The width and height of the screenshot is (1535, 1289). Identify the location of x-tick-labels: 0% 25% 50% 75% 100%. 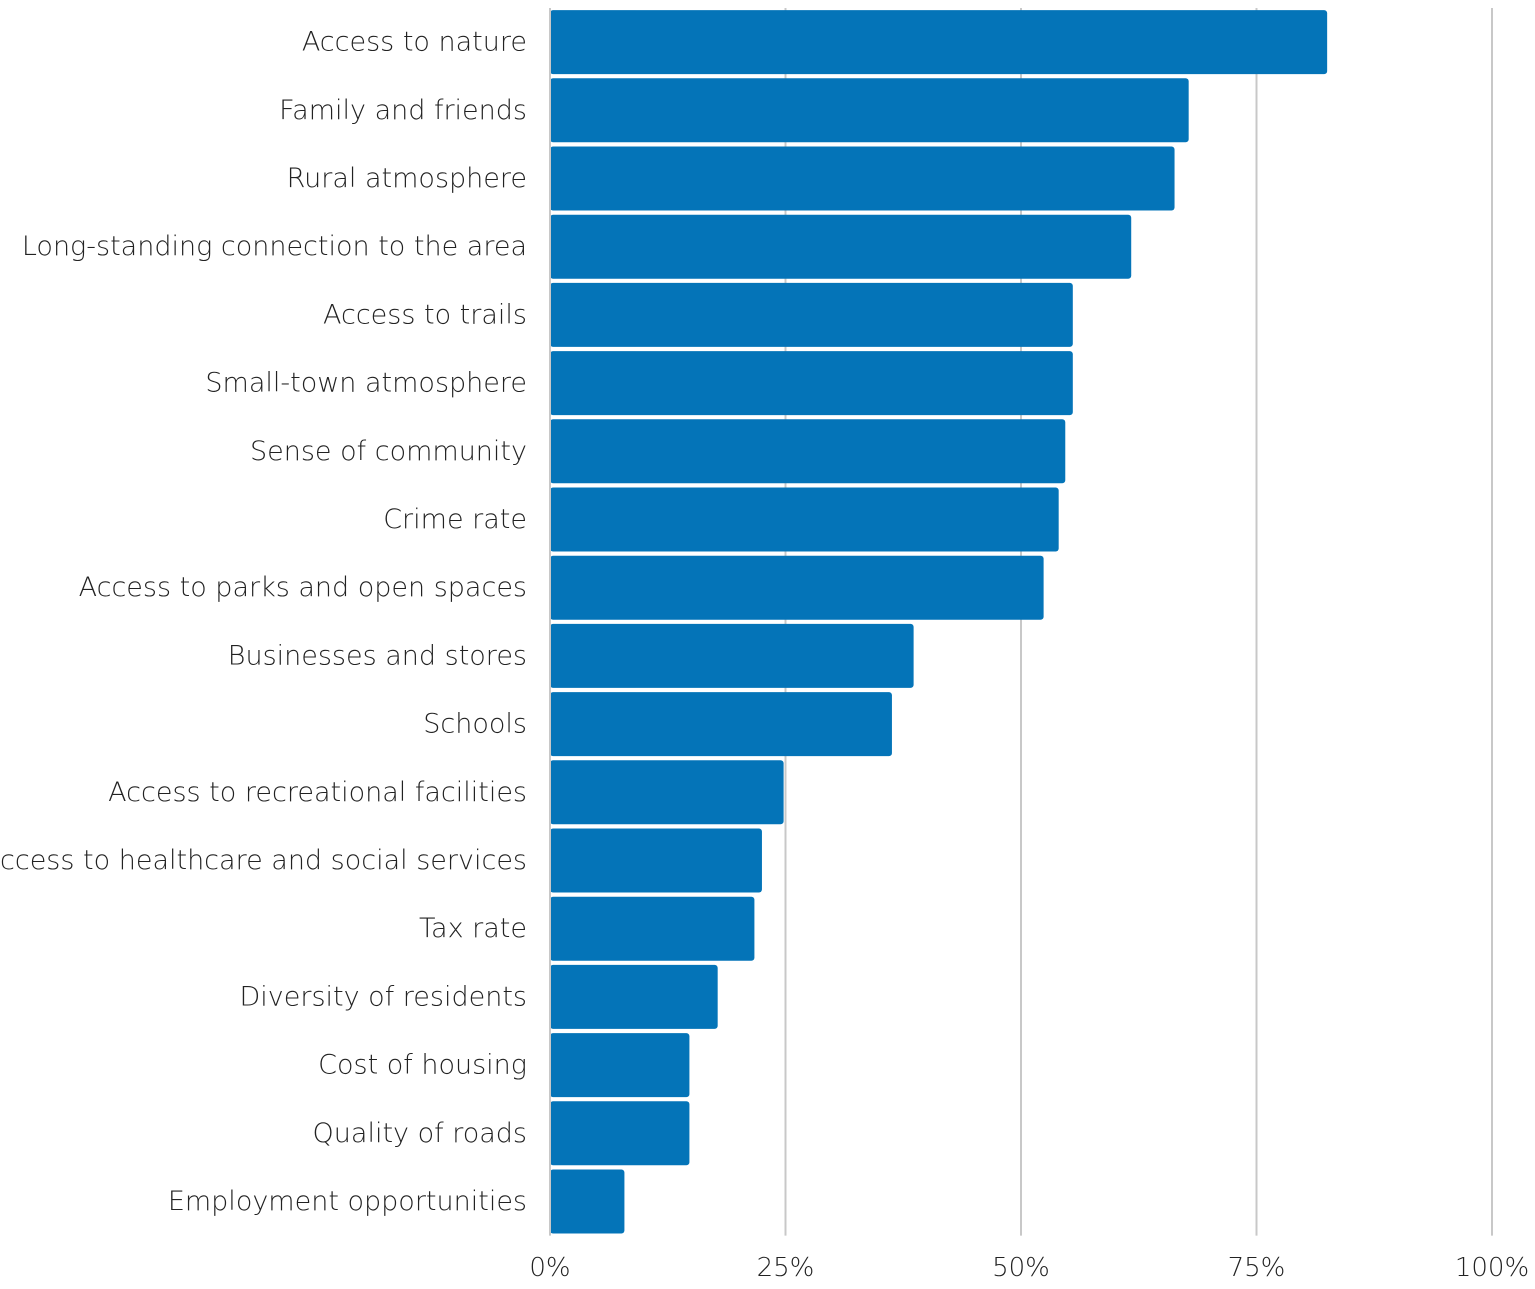
(1029, 1268).